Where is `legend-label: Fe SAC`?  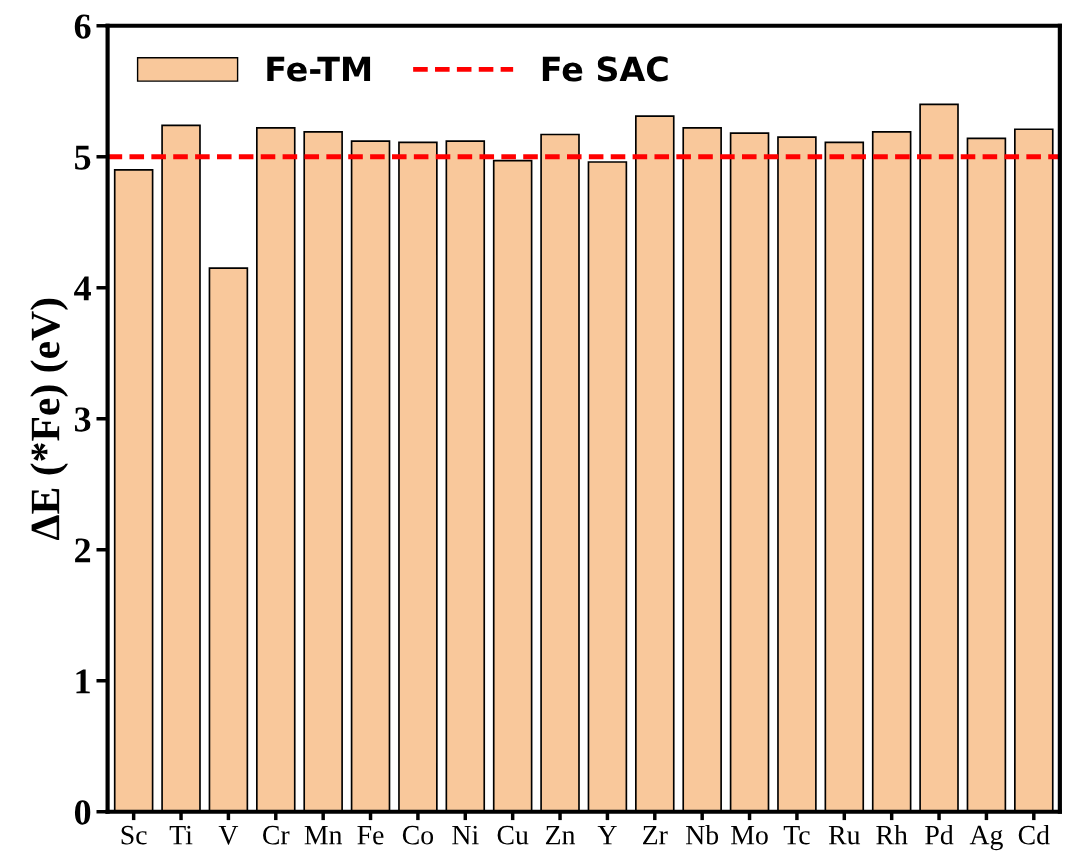
legend-label: Fe SAC is located at coordinates (605, 69).